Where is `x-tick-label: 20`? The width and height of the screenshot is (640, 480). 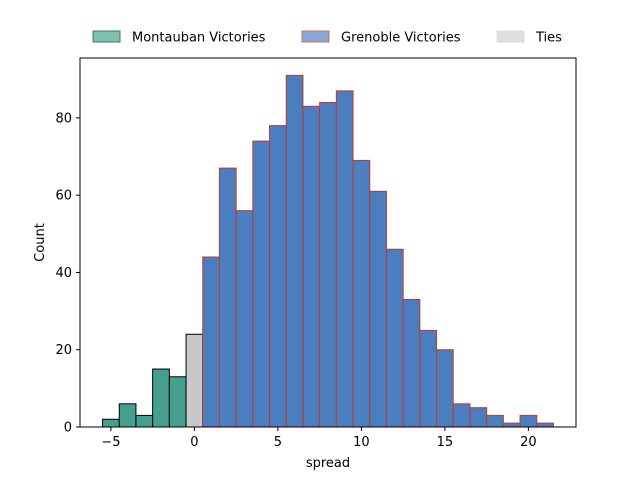 x-tick-label: 20 is located at coordinates (528, 442).